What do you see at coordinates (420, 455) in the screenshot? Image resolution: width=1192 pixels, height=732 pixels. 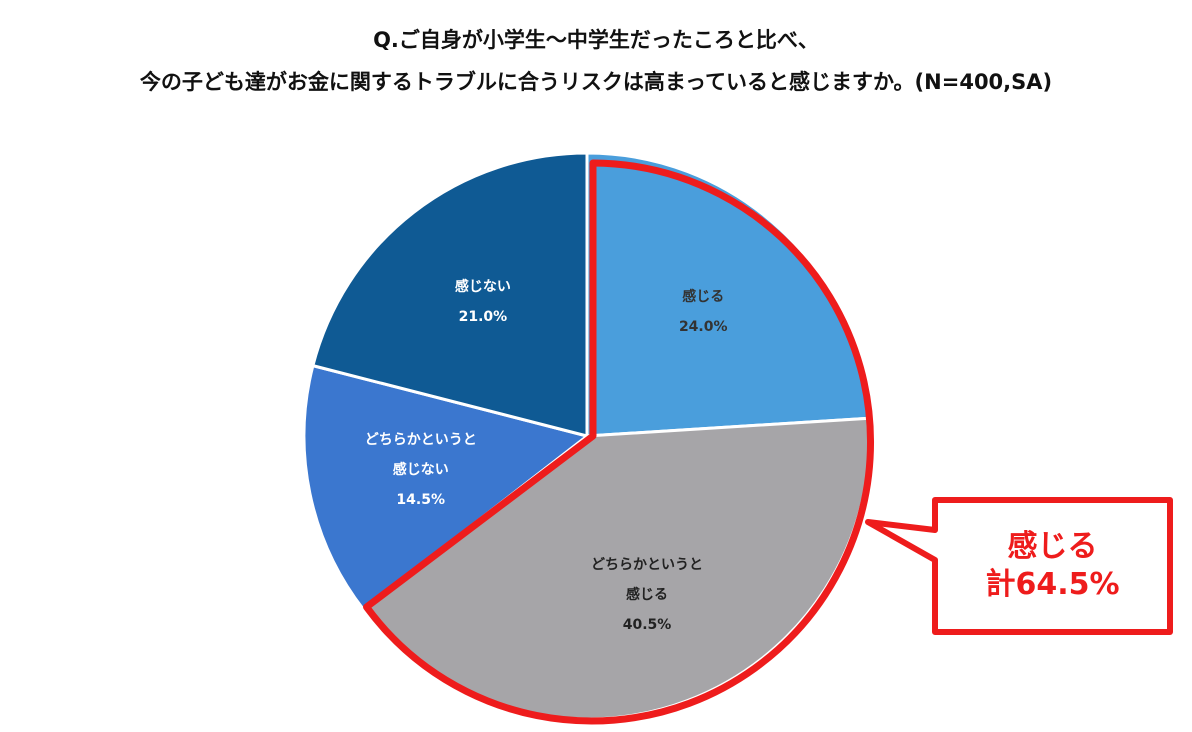 I see `category-label: どちらかというと感じない` at bounding box center [420, 455].